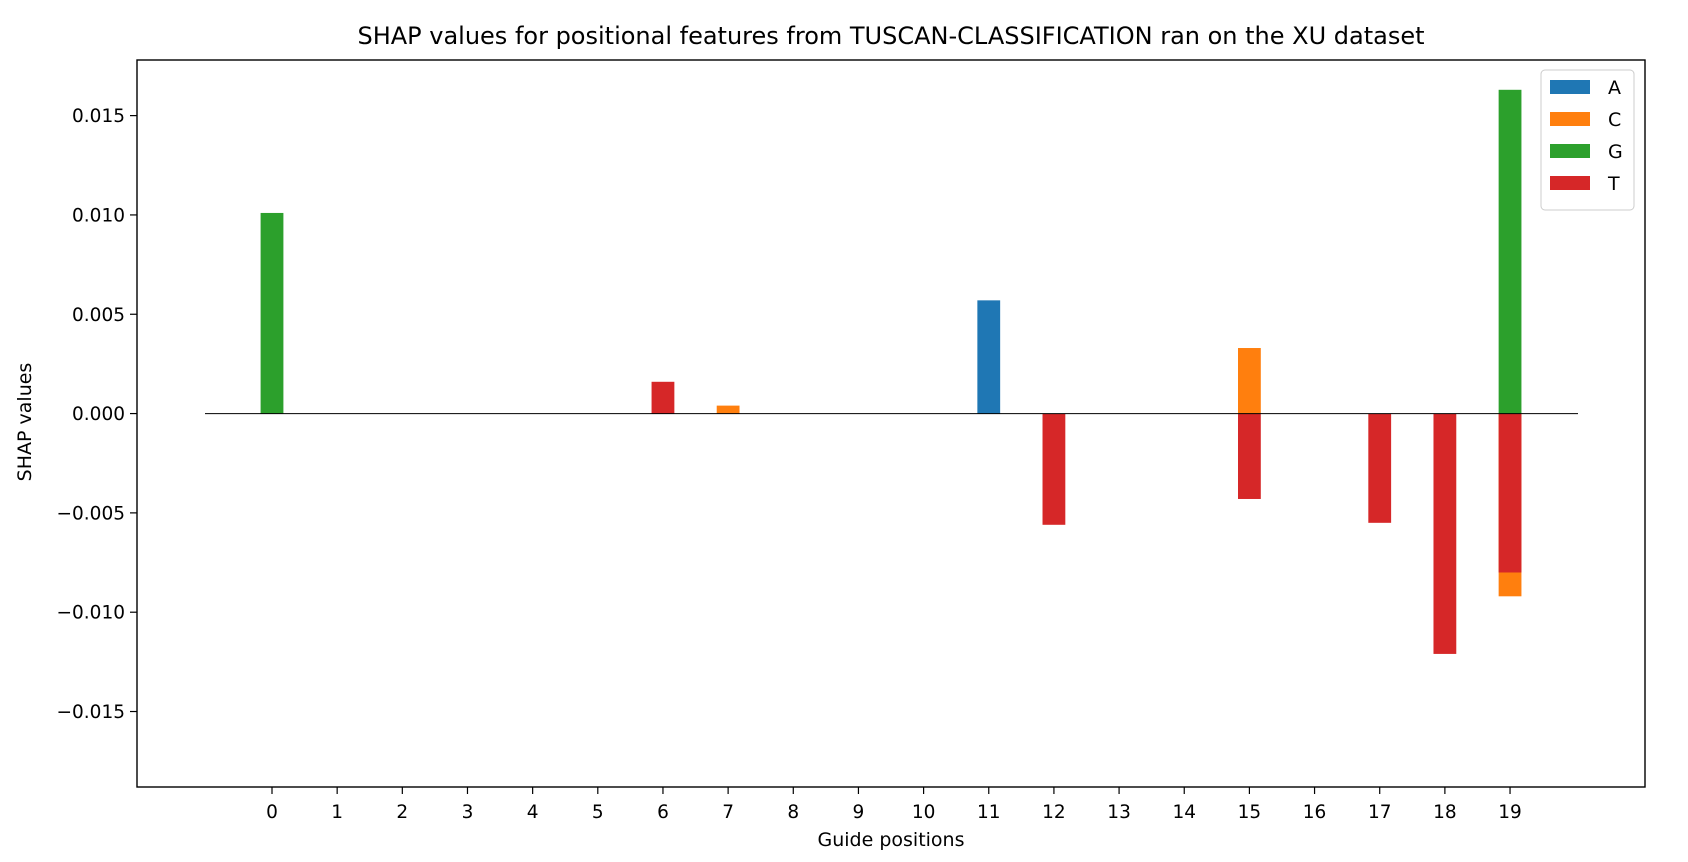  Describe the element at coordinates (98, 215) in the screenshot. I see `y-tick-label: 0.010` at that location.